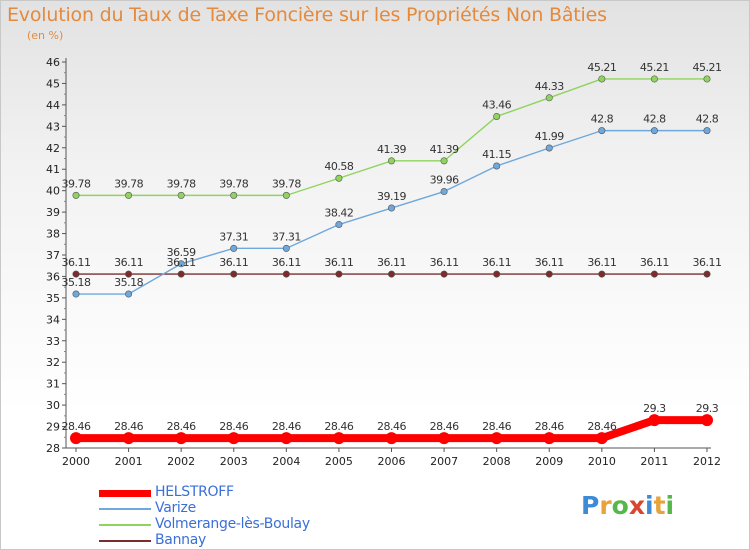 Image resolution: width=750 pixels, height=550 pixels. I want to click on proxiti-logo: Proxiti, so click(627, 505).